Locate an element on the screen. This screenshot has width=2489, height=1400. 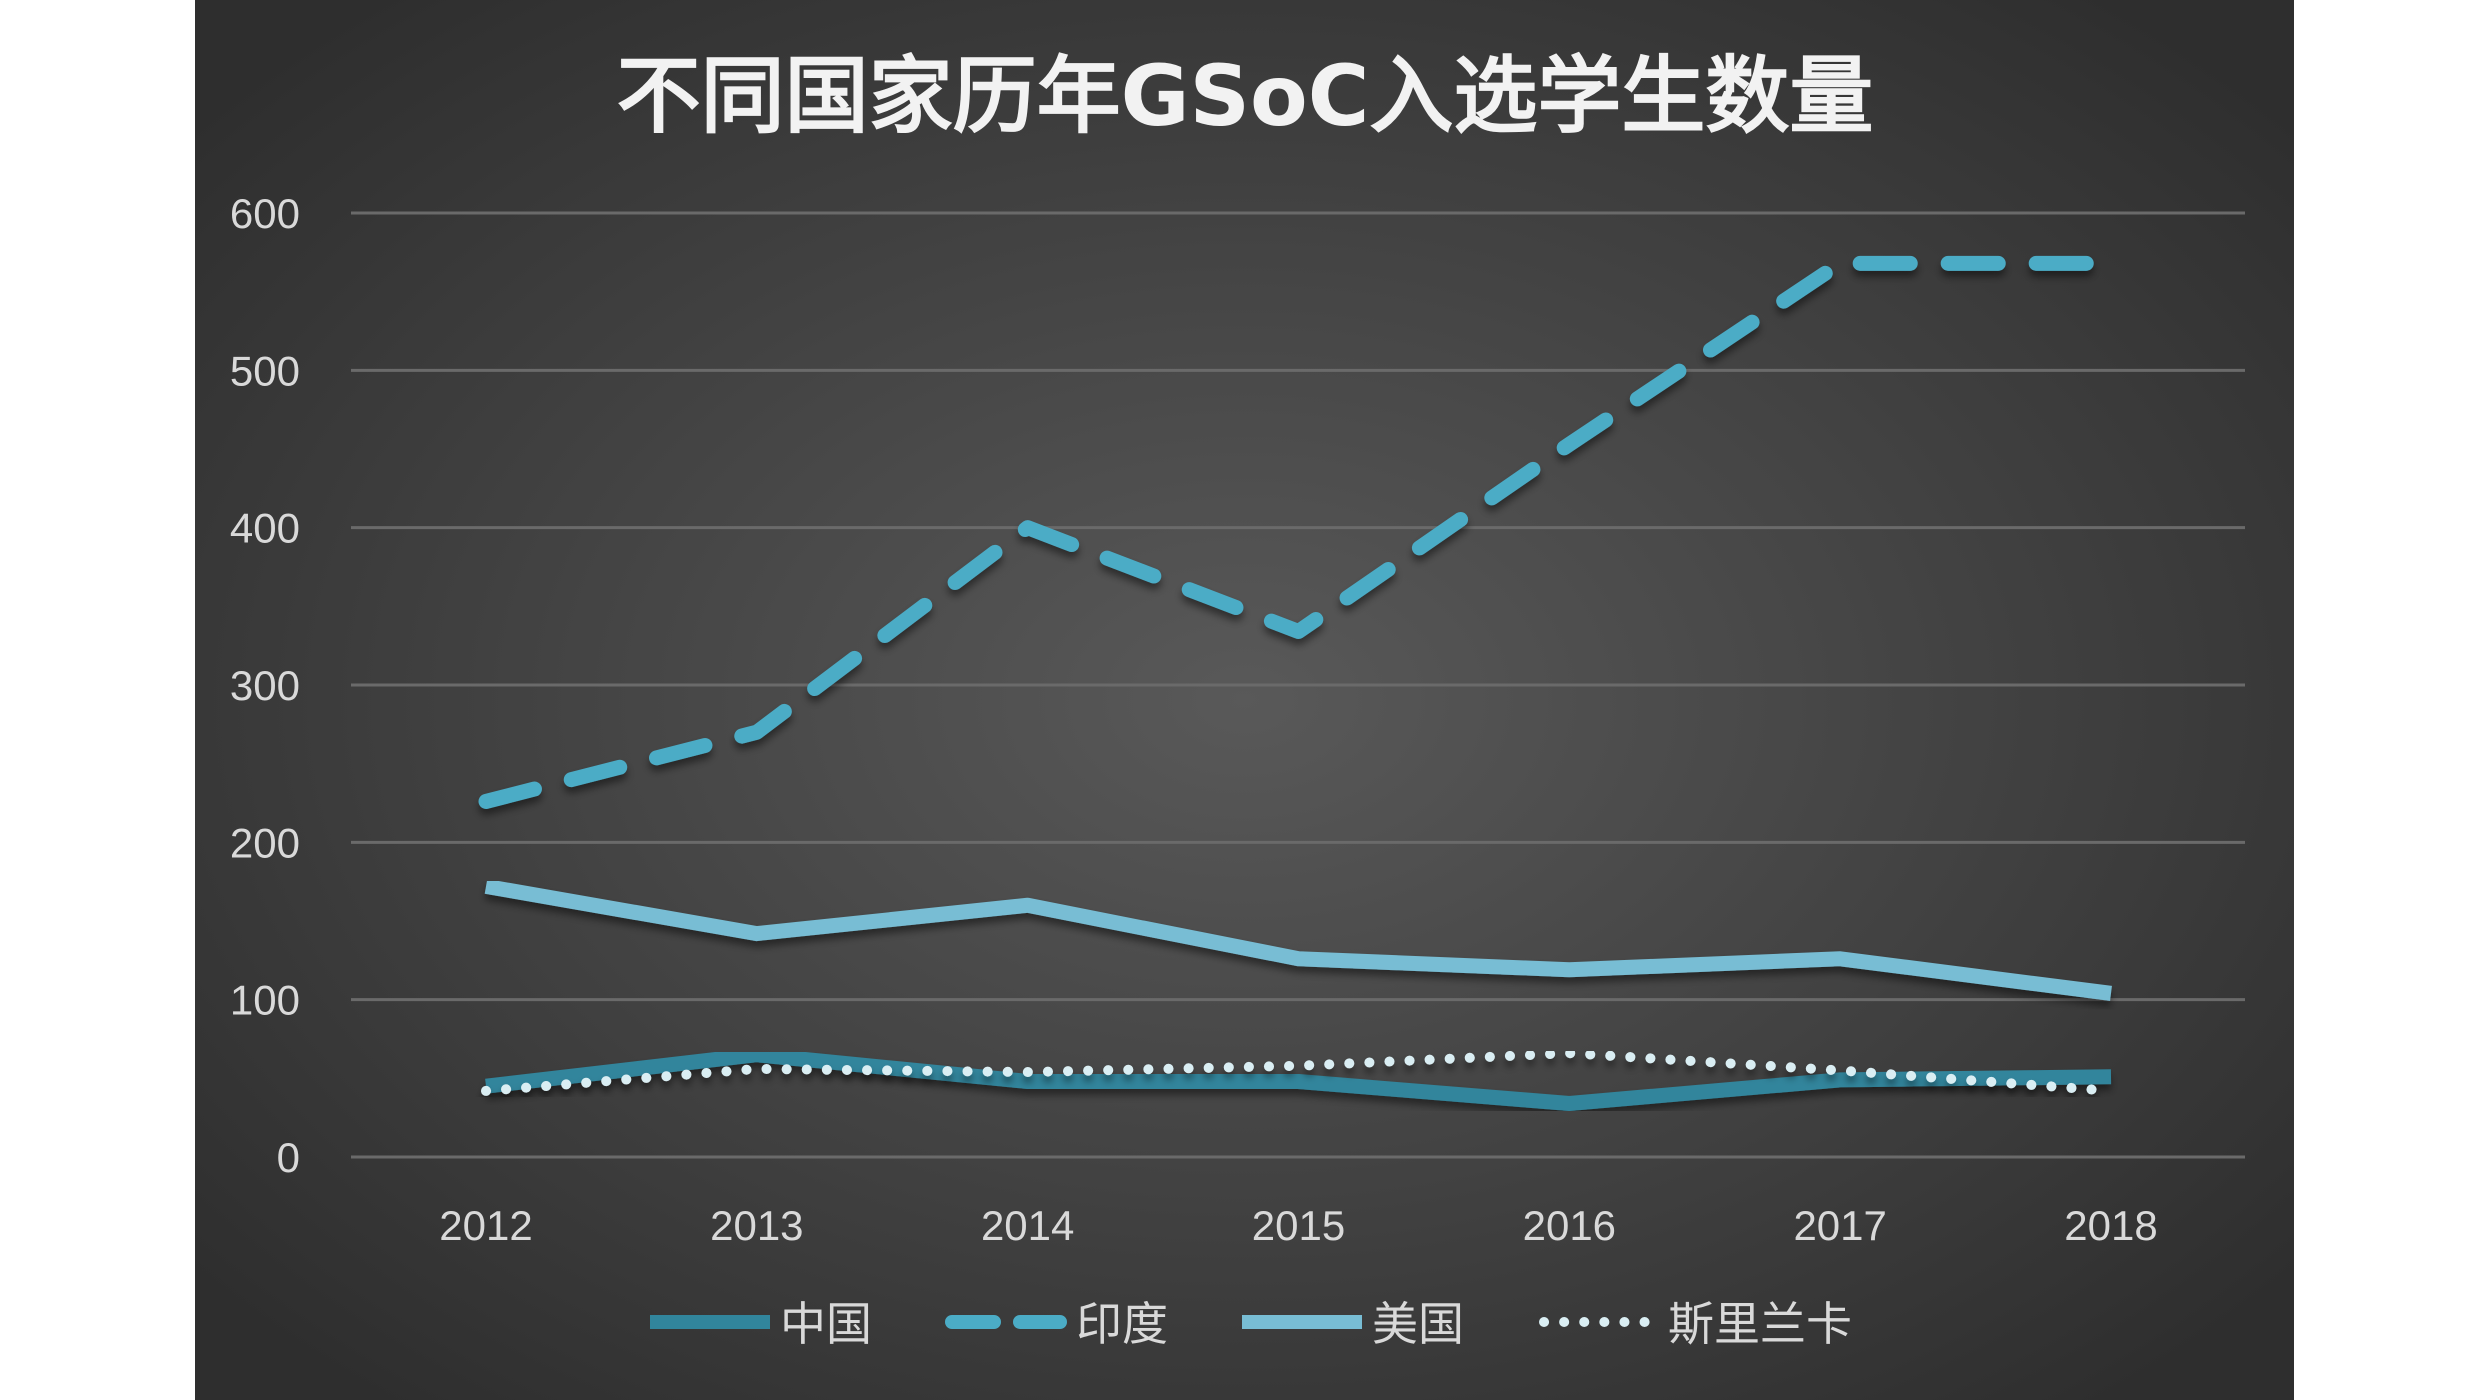
chart-title: 不同国家历年GSoC入选学生数量 is located at coordinates (1245, 96).